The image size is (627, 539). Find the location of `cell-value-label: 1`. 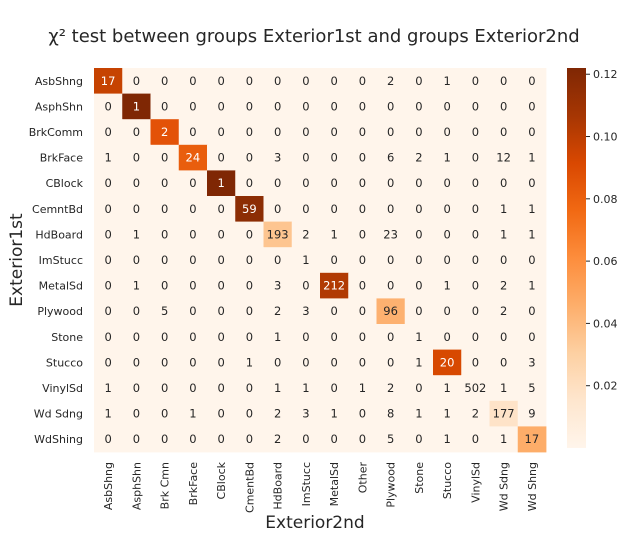

cell-value-label: 1 is located at coordinates (249, 362).